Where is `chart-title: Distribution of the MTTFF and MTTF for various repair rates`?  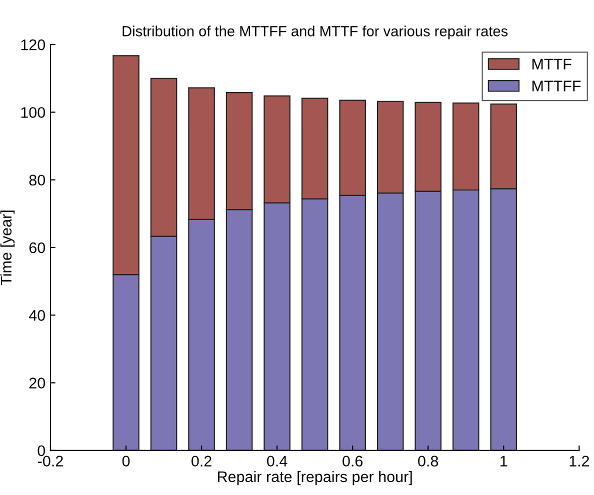 chart-title: Distribution of the MTTFF and MTTF for various repair rates is located at coordinates (315, 33).